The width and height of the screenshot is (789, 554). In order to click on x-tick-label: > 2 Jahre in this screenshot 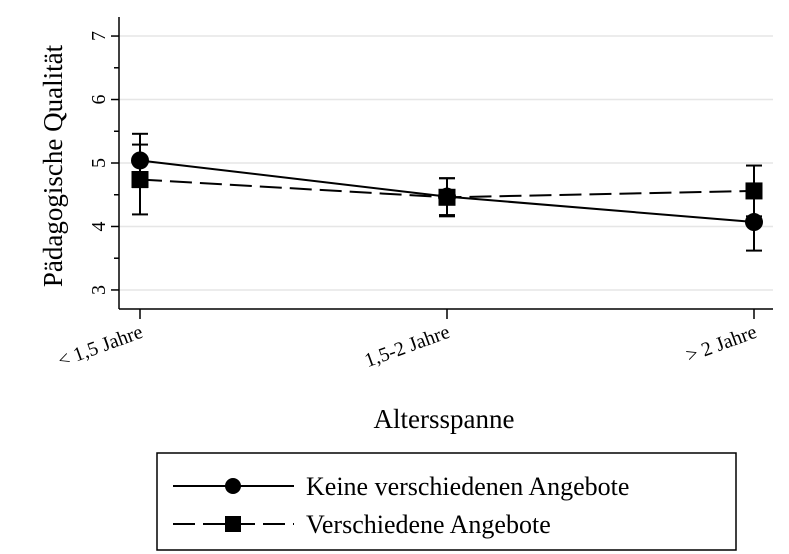, I will do `click(721, 344)`.